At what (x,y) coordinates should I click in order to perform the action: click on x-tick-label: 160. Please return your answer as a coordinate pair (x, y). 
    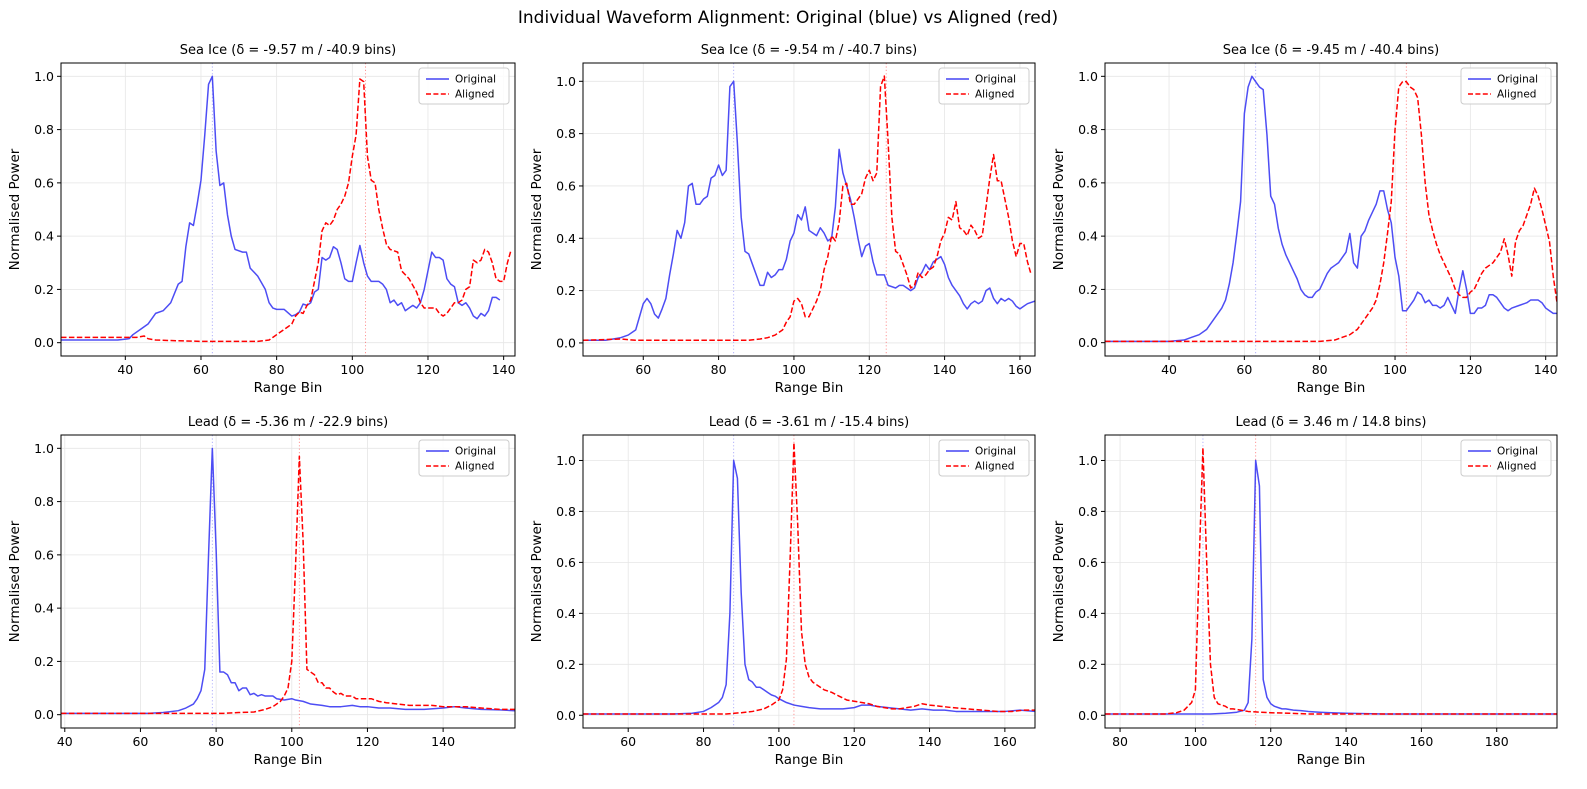
    Looking at the image, I should click on (1421, 741).